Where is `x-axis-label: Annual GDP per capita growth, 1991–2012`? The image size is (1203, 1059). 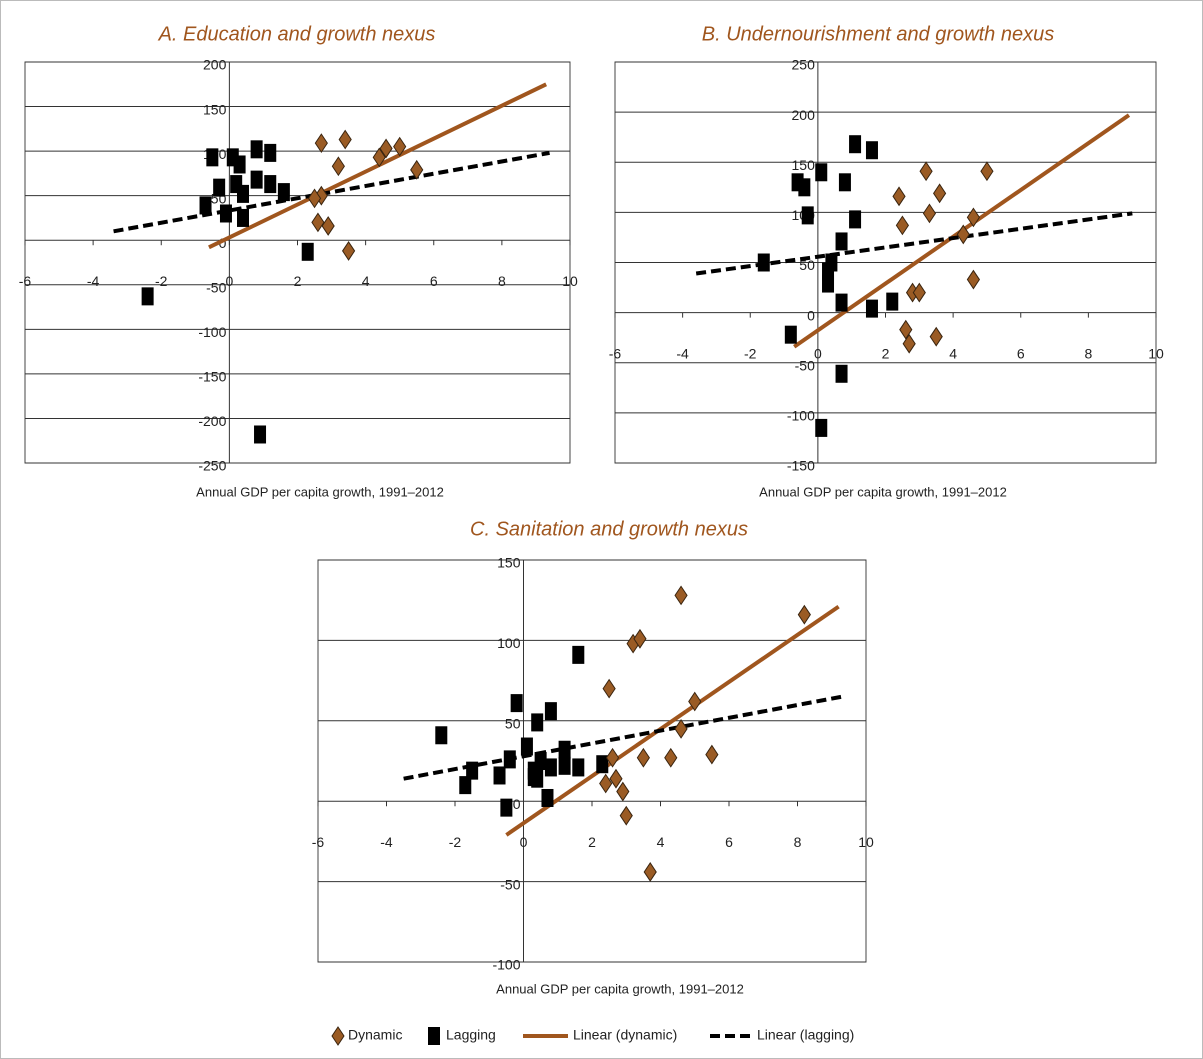 x-axis-label: Annual GDP per capita growth, 1991–2012 is located at coordinates (883, 491).